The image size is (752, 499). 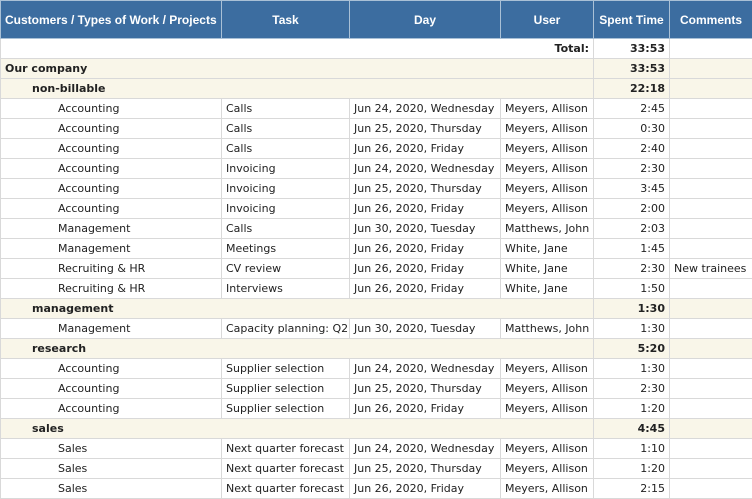 I want to click on time-cell: 0:30, so click(x=631, y=128).